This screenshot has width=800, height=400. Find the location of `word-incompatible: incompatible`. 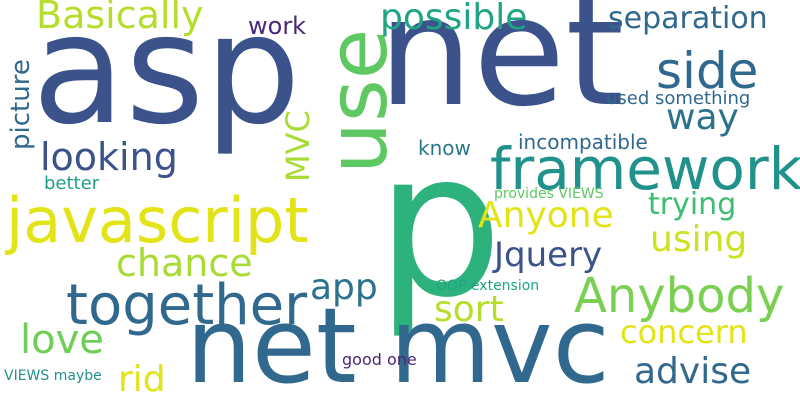

word-incompatible: incompatible is located at coordinates (583, 142).